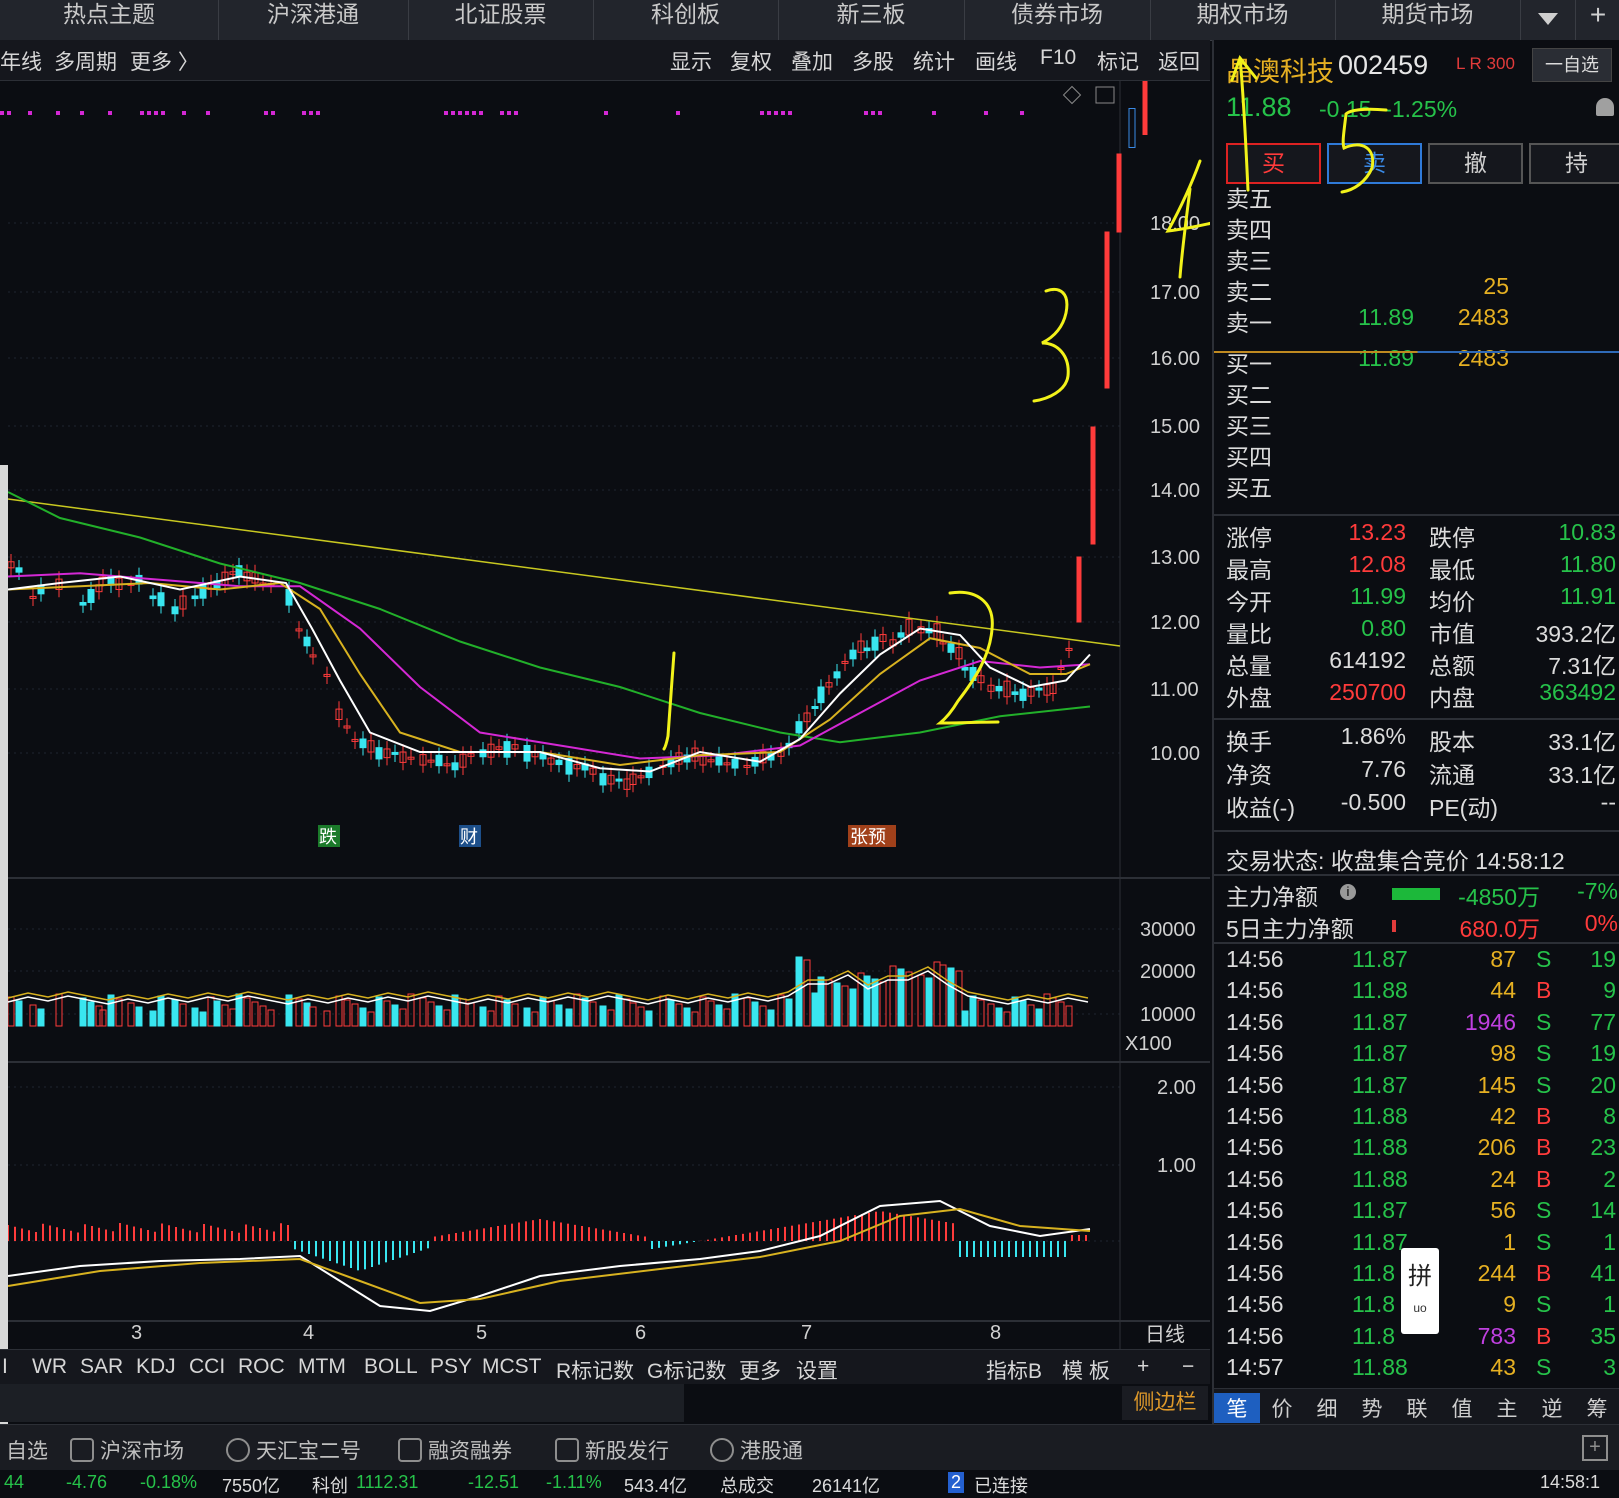 This screenshot has height=1498, width=1619. Describe the element at coordinates (751, 62) in the screenshot. I see `adjust-button: 复权` at that location.